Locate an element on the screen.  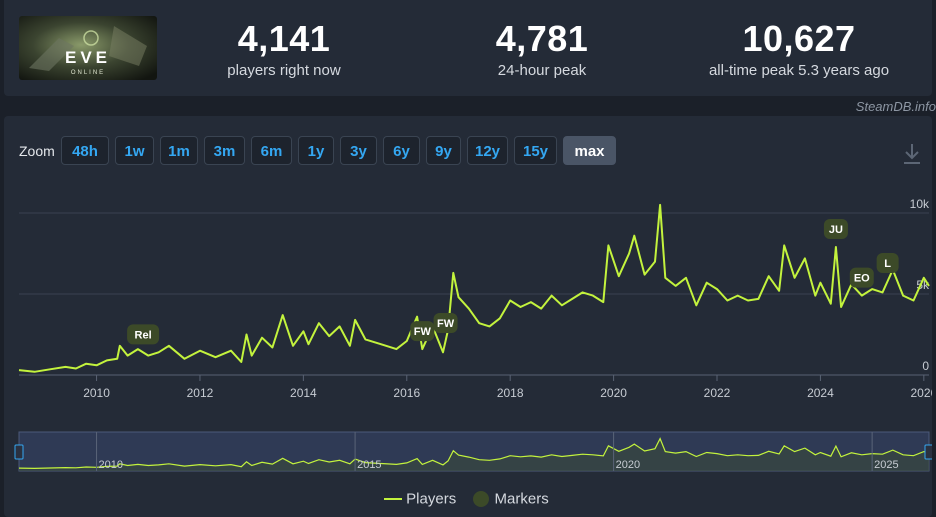
navigator-area is located at coordinates (474, 454).